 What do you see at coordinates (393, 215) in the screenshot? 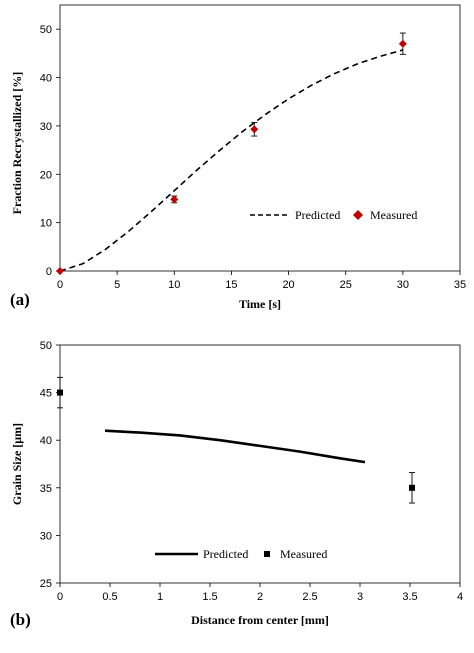
I see `legend-label-measured-a: Measured` at bounding box center [393, 215].